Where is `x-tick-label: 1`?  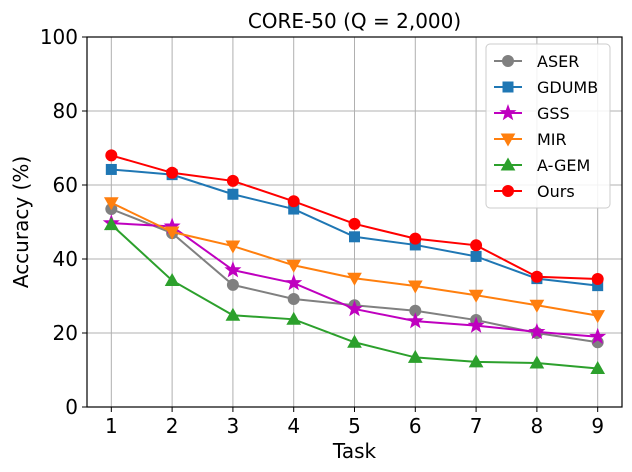
x-tick-label: 1 is located at coordinates (111, 426).